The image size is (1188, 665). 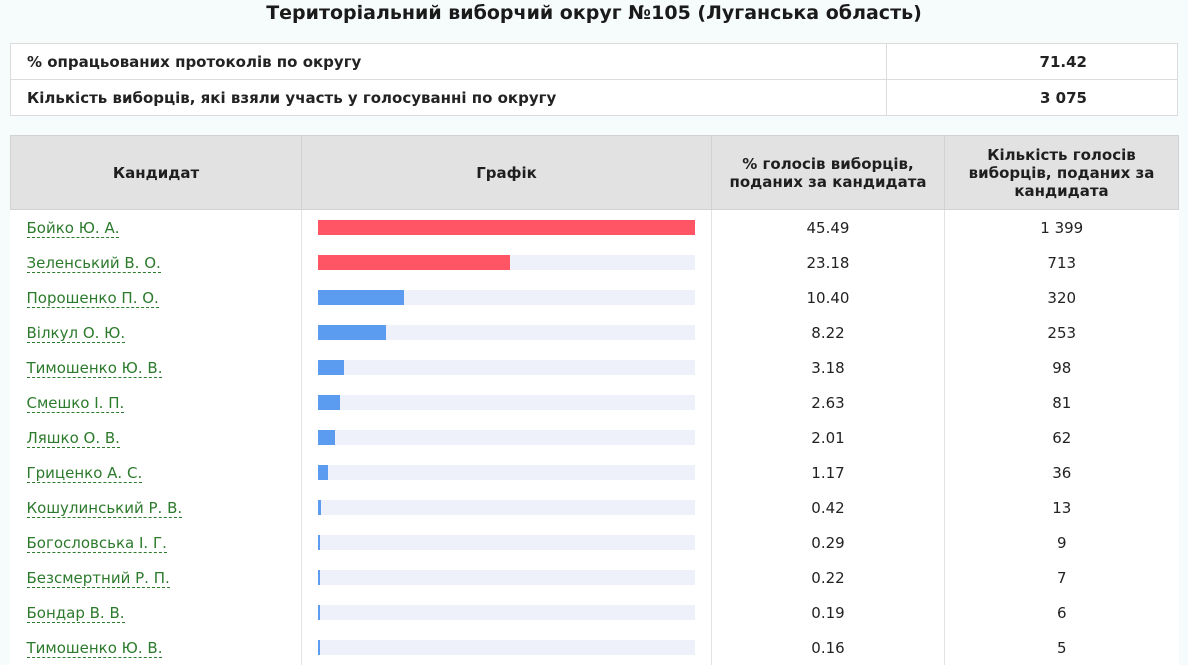 I want to click on percent-cell: 0.42, so click(x=828, y=507).